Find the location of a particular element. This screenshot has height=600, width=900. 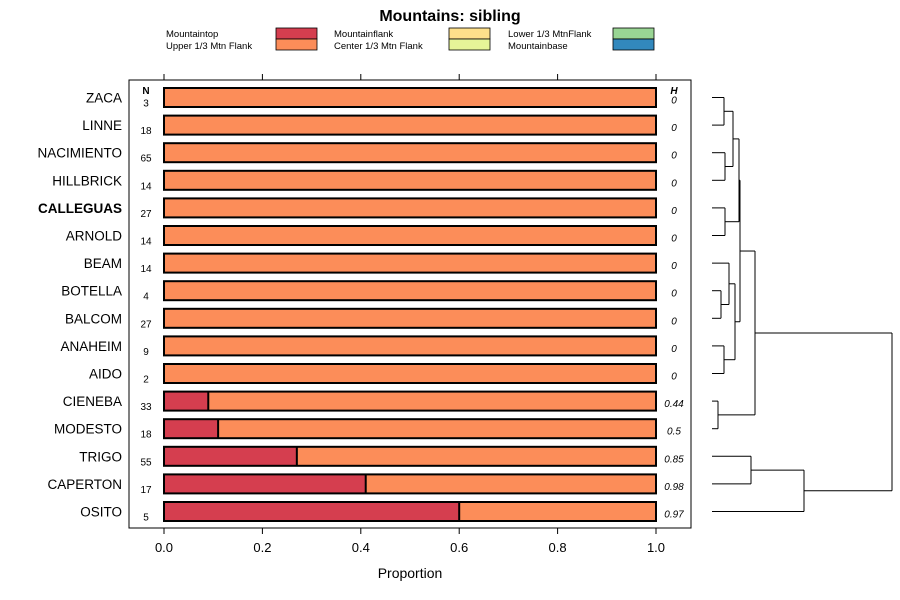

bar-row: AIDO 2 0 is located at coordinates (383, 374).